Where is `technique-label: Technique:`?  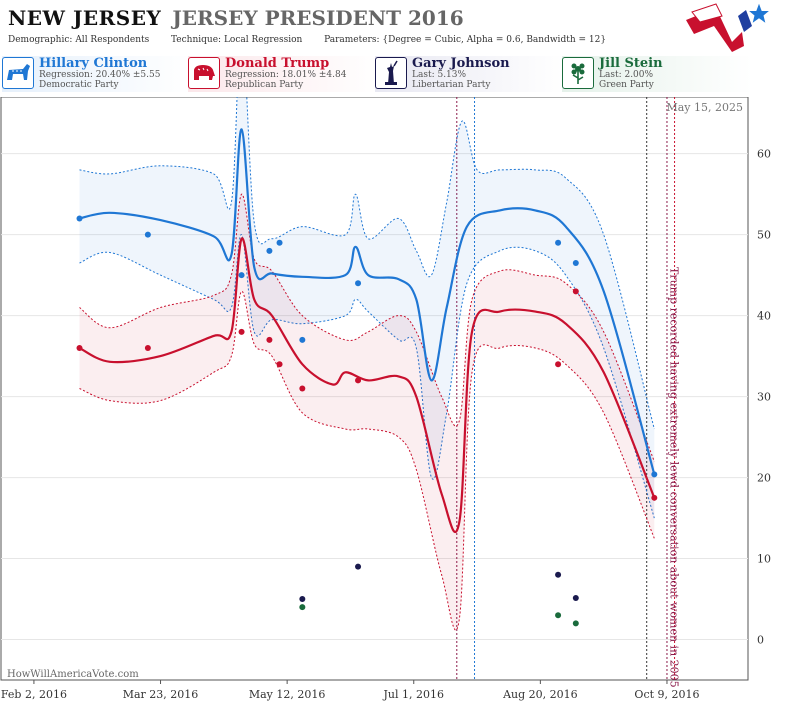 technique-label: Technique: is located at coordinates (196, 40).